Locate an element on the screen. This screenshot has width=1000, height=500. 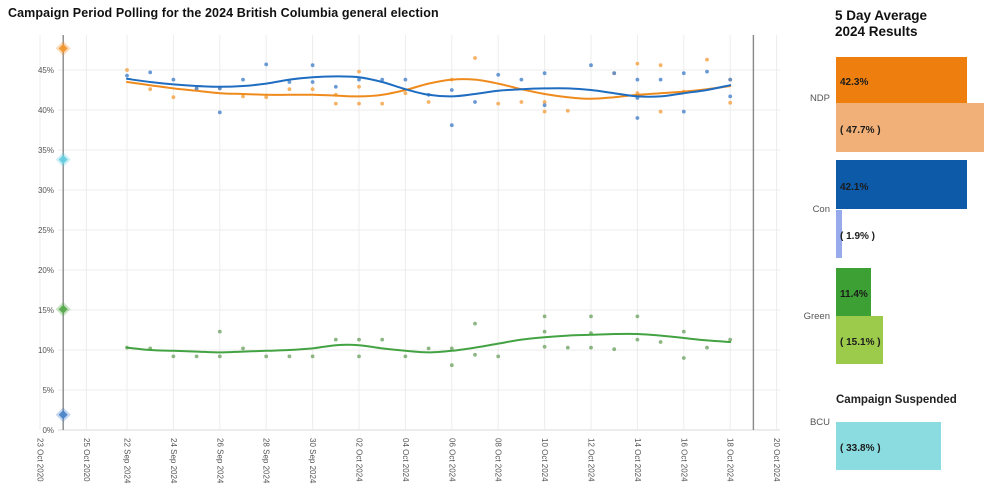
y-tick-label: 40% is located at coordinates (46, 110).